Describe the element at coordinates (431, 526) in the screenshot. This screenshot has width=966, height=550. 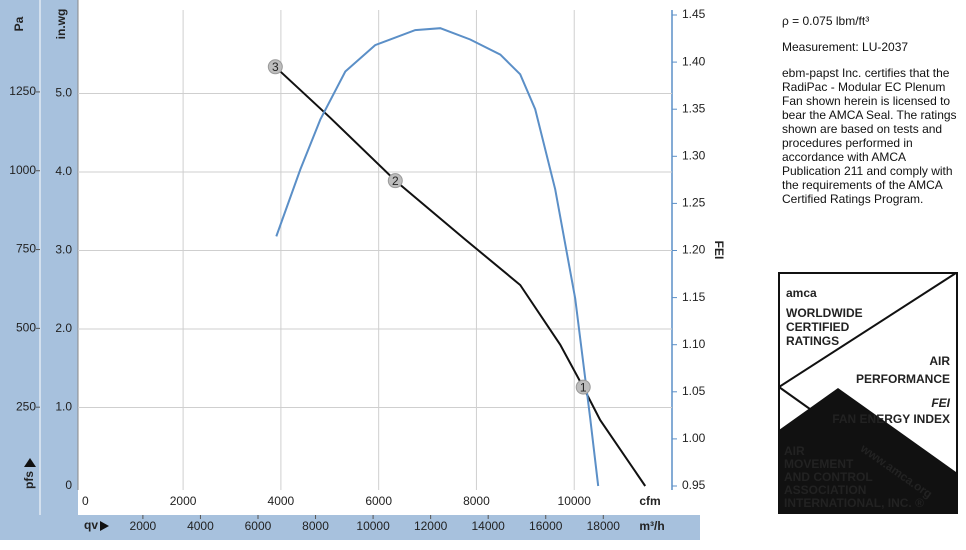
I see `x2-tick-label: 12000` at that location.